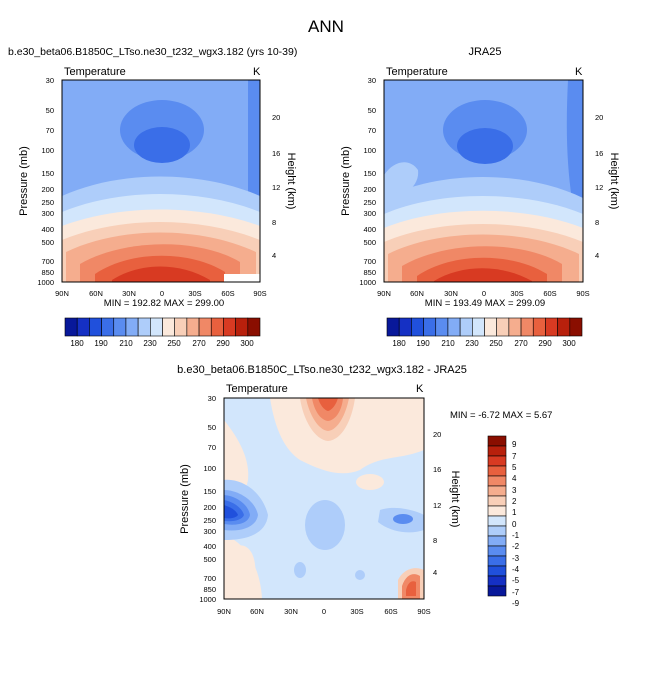 This screenshot has height=683, width=664. Describe the element at coordinates (390, 611) in the screenshot. I see `xtick-label: 60S` at that location.